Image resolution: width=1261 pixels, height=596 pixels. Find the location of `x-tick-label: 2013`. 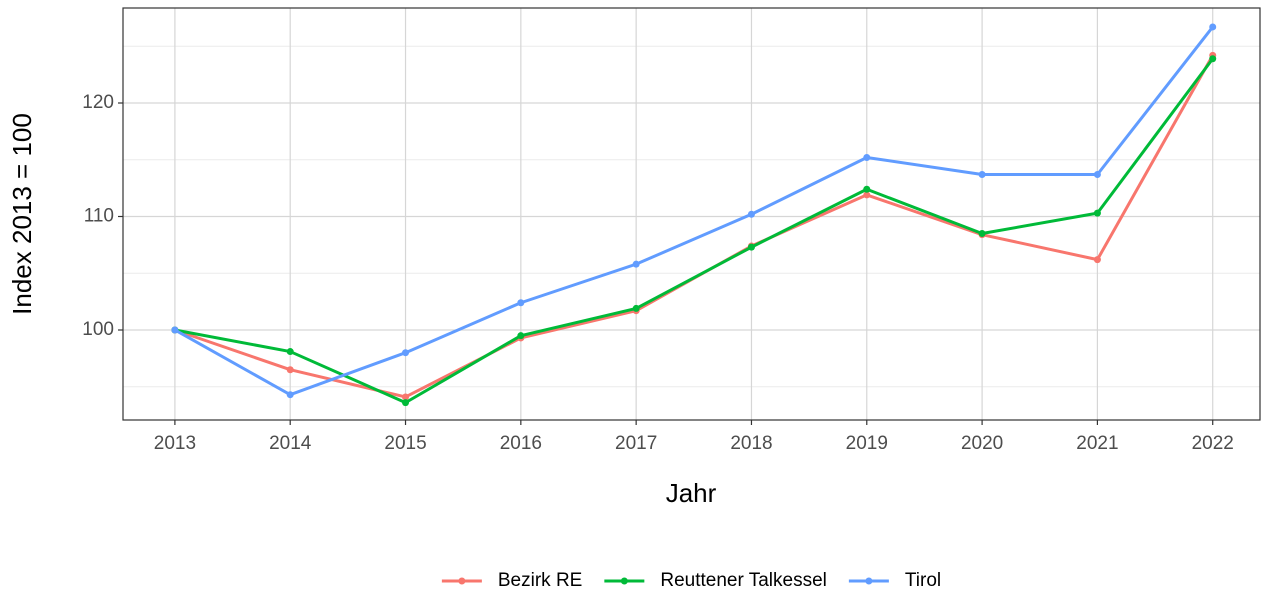

x-tick-label: 2013 is located at coordinates (175, 443).